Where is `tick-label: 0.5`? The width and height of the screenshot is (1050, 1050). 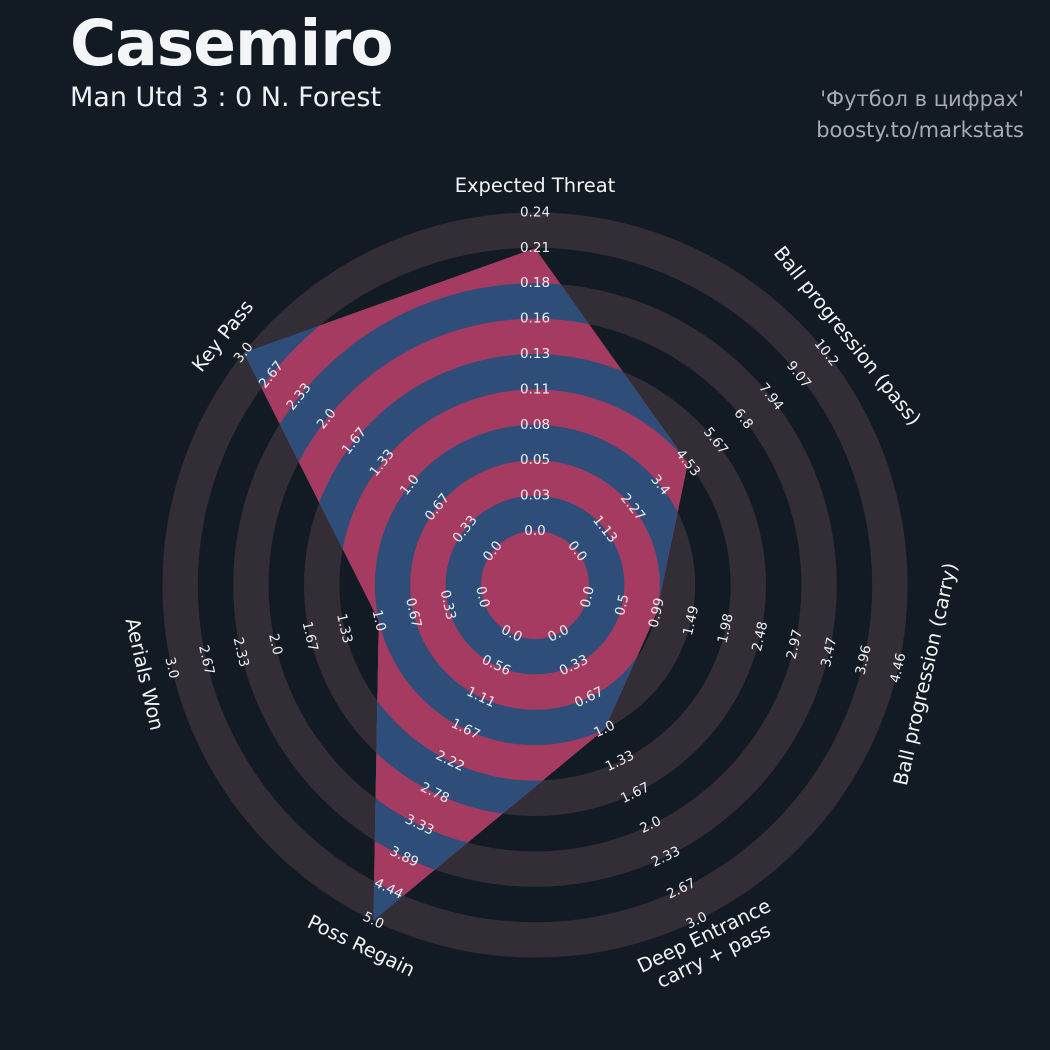
tick-label: 0.5 is located at coordinates (622, 605).